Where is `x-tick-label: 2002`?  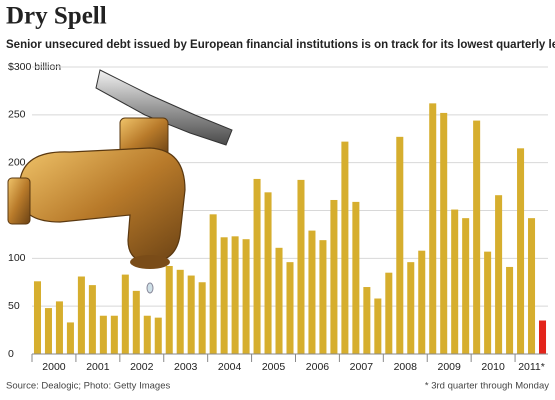 x-tick-label: 2002 is located at coordinates (142, 367).